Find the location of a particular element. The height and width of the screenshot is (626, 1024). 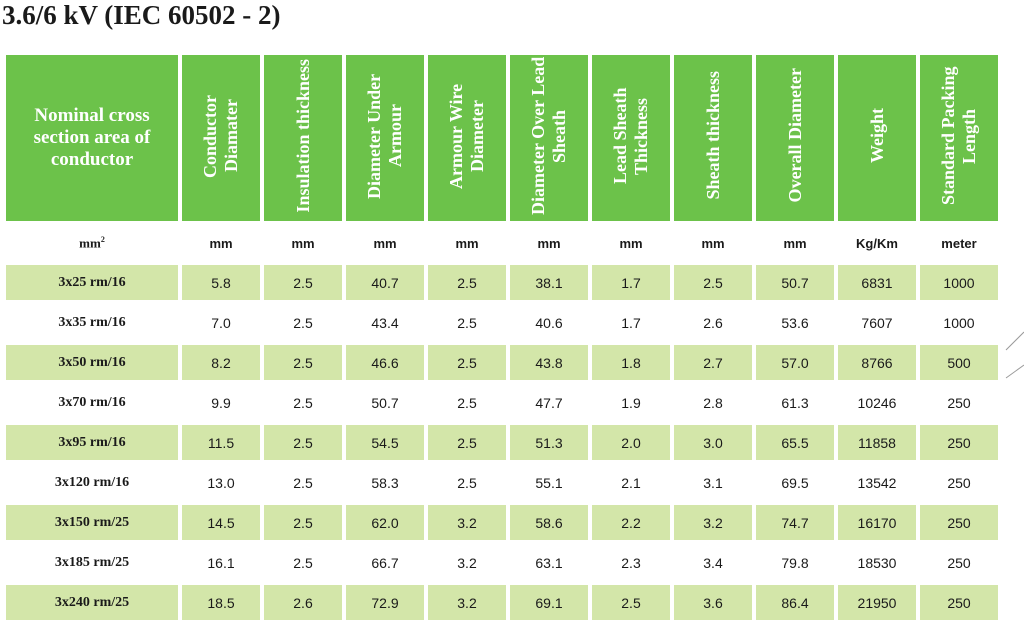

column-header: Insulation thickness is located at coordinates (303, 136).